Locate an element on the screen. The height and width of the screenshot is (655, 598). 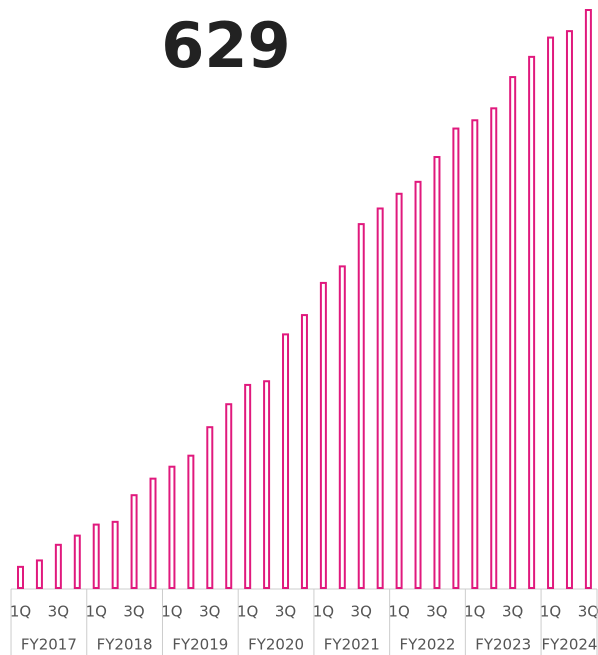
x-group-label: FY2020 is located at coordinates (276, 645).